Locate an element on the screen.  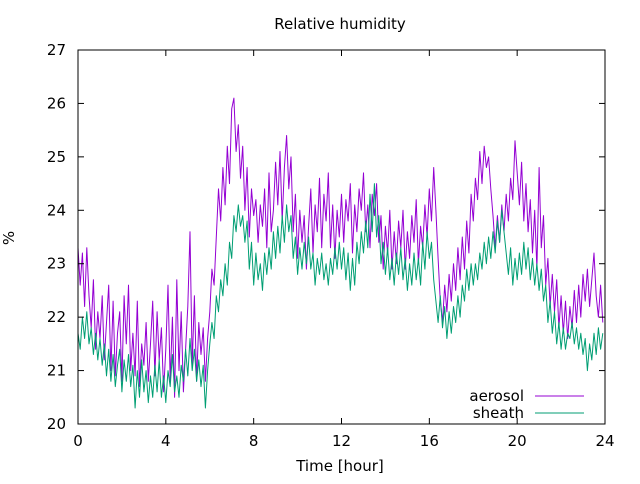
x-tick-label: 8 is located at coordinates (254, 441).